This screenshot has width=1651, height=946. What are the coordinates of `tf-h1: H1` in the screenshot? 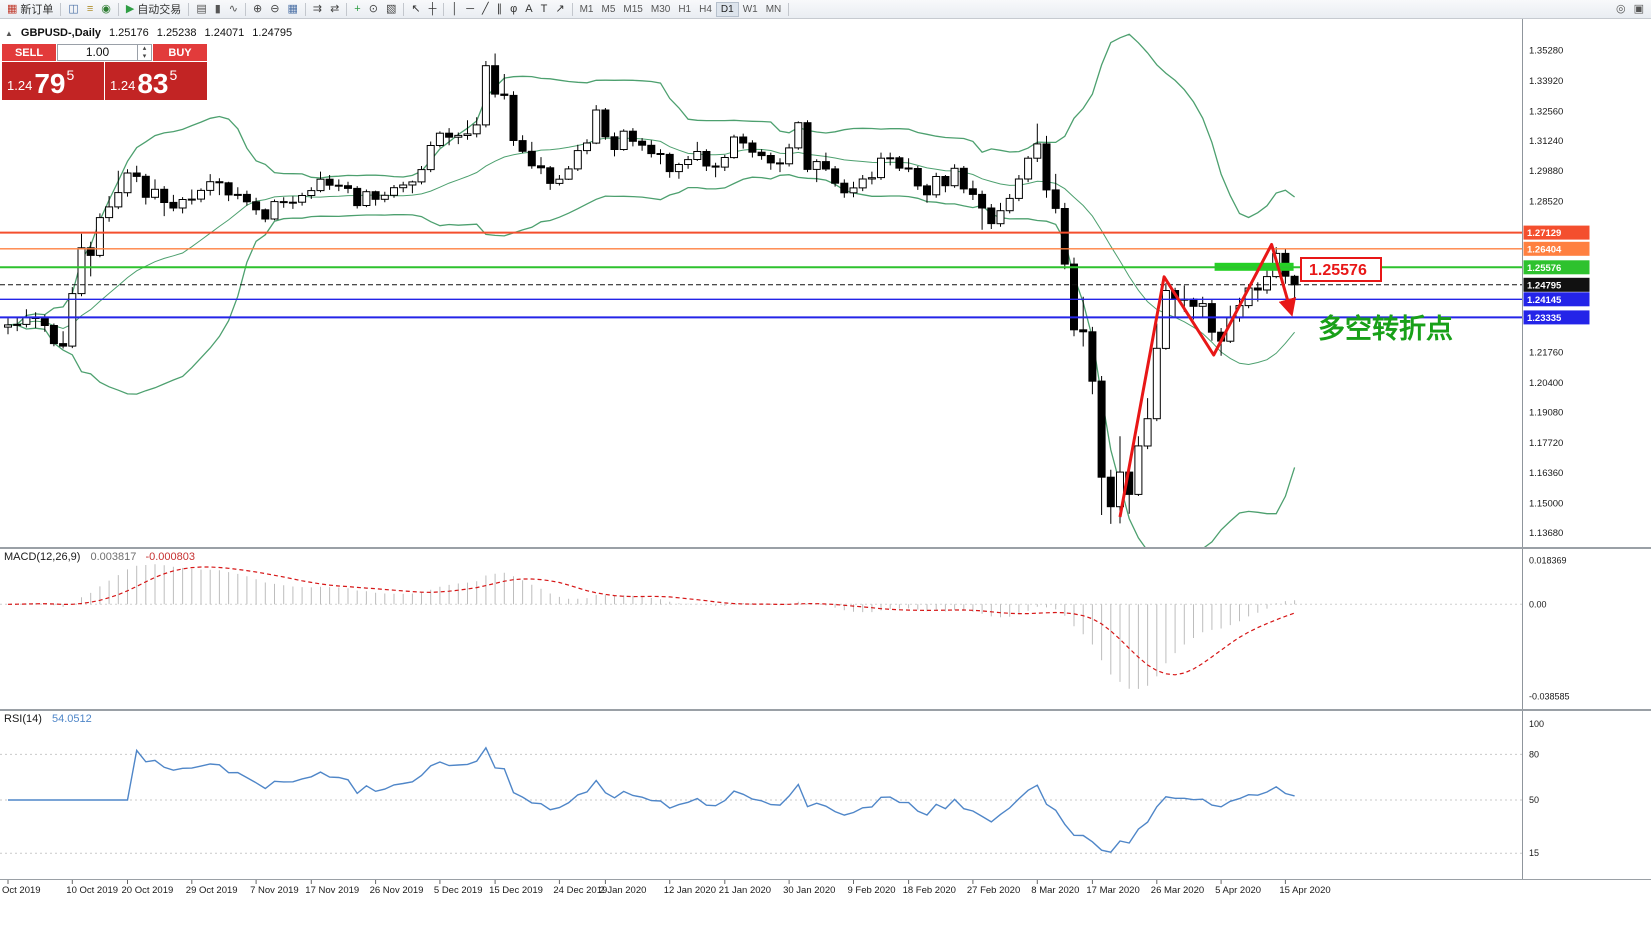 It's located at (684, 9).